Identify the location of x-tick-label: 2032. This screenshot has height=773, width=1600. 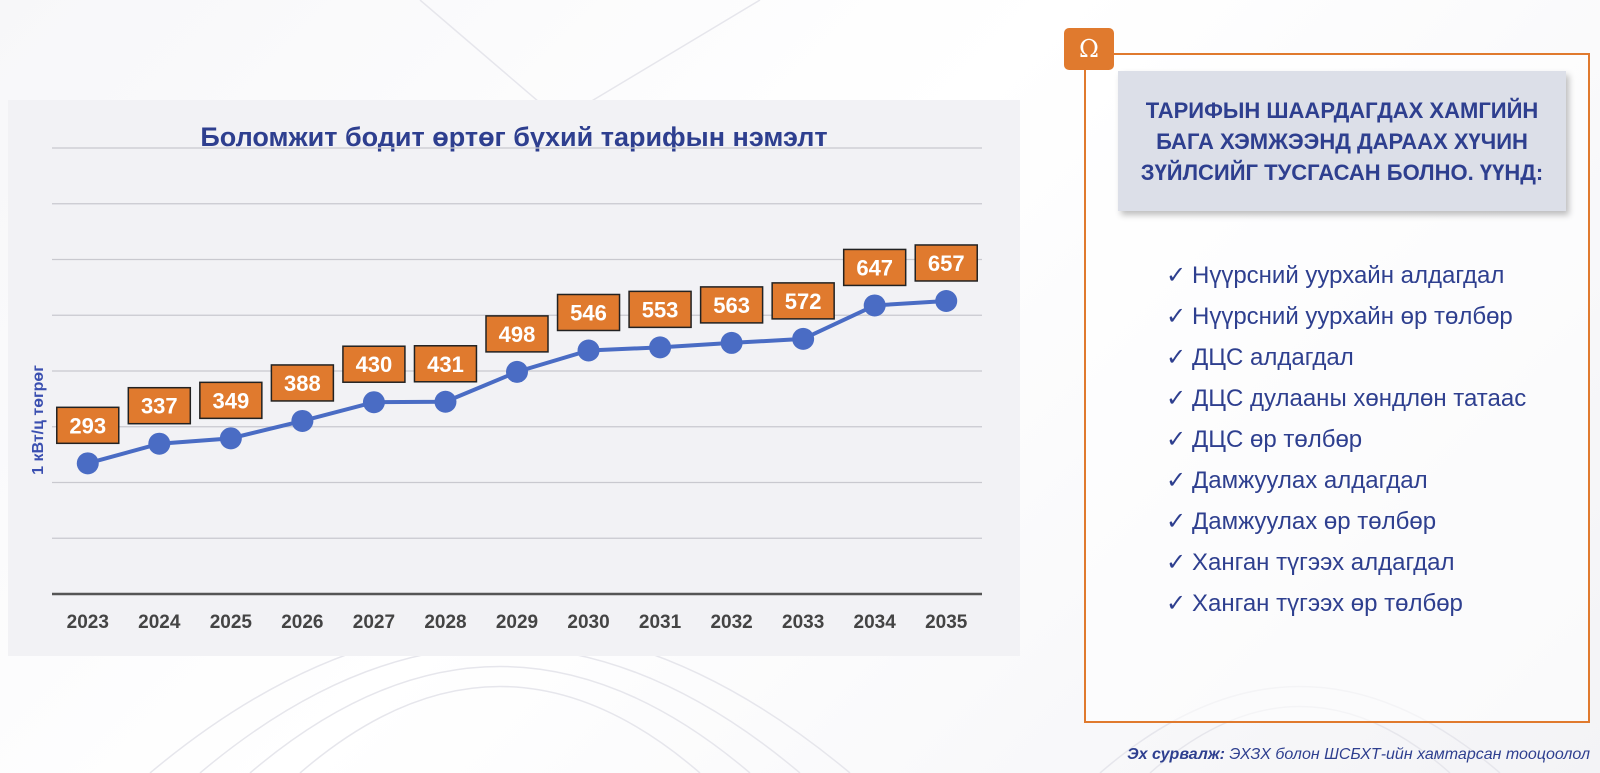
(731, 622).